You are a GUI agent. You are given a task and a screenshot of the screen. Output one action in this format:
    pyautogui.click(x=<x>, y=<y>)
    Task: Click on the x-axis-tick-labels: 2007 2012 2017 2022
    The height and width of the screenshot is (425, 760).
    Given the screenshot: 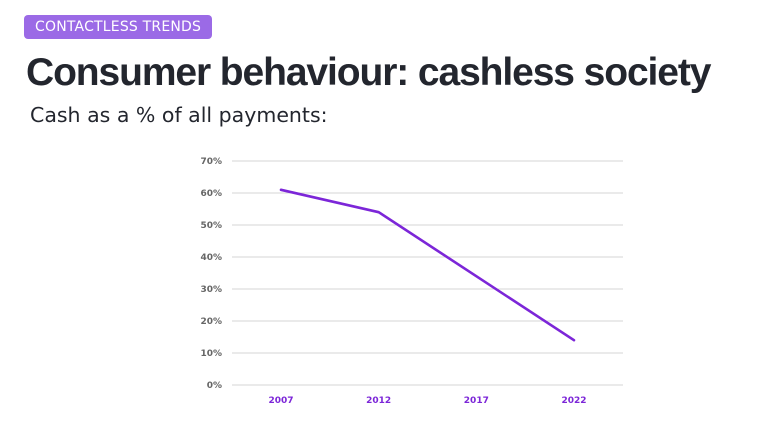 What is the action you would take?
    pyautogui.click(x=427, y=401)
    